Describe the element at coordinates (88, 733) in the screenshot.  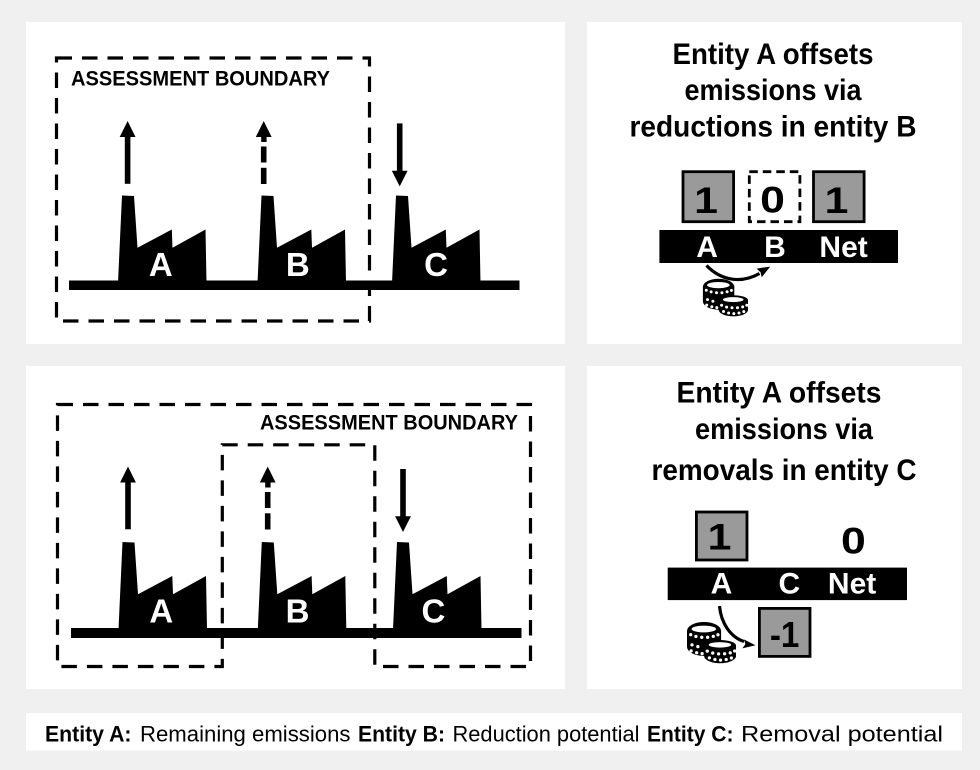
I see `svg-text: Entity A:` at that location.